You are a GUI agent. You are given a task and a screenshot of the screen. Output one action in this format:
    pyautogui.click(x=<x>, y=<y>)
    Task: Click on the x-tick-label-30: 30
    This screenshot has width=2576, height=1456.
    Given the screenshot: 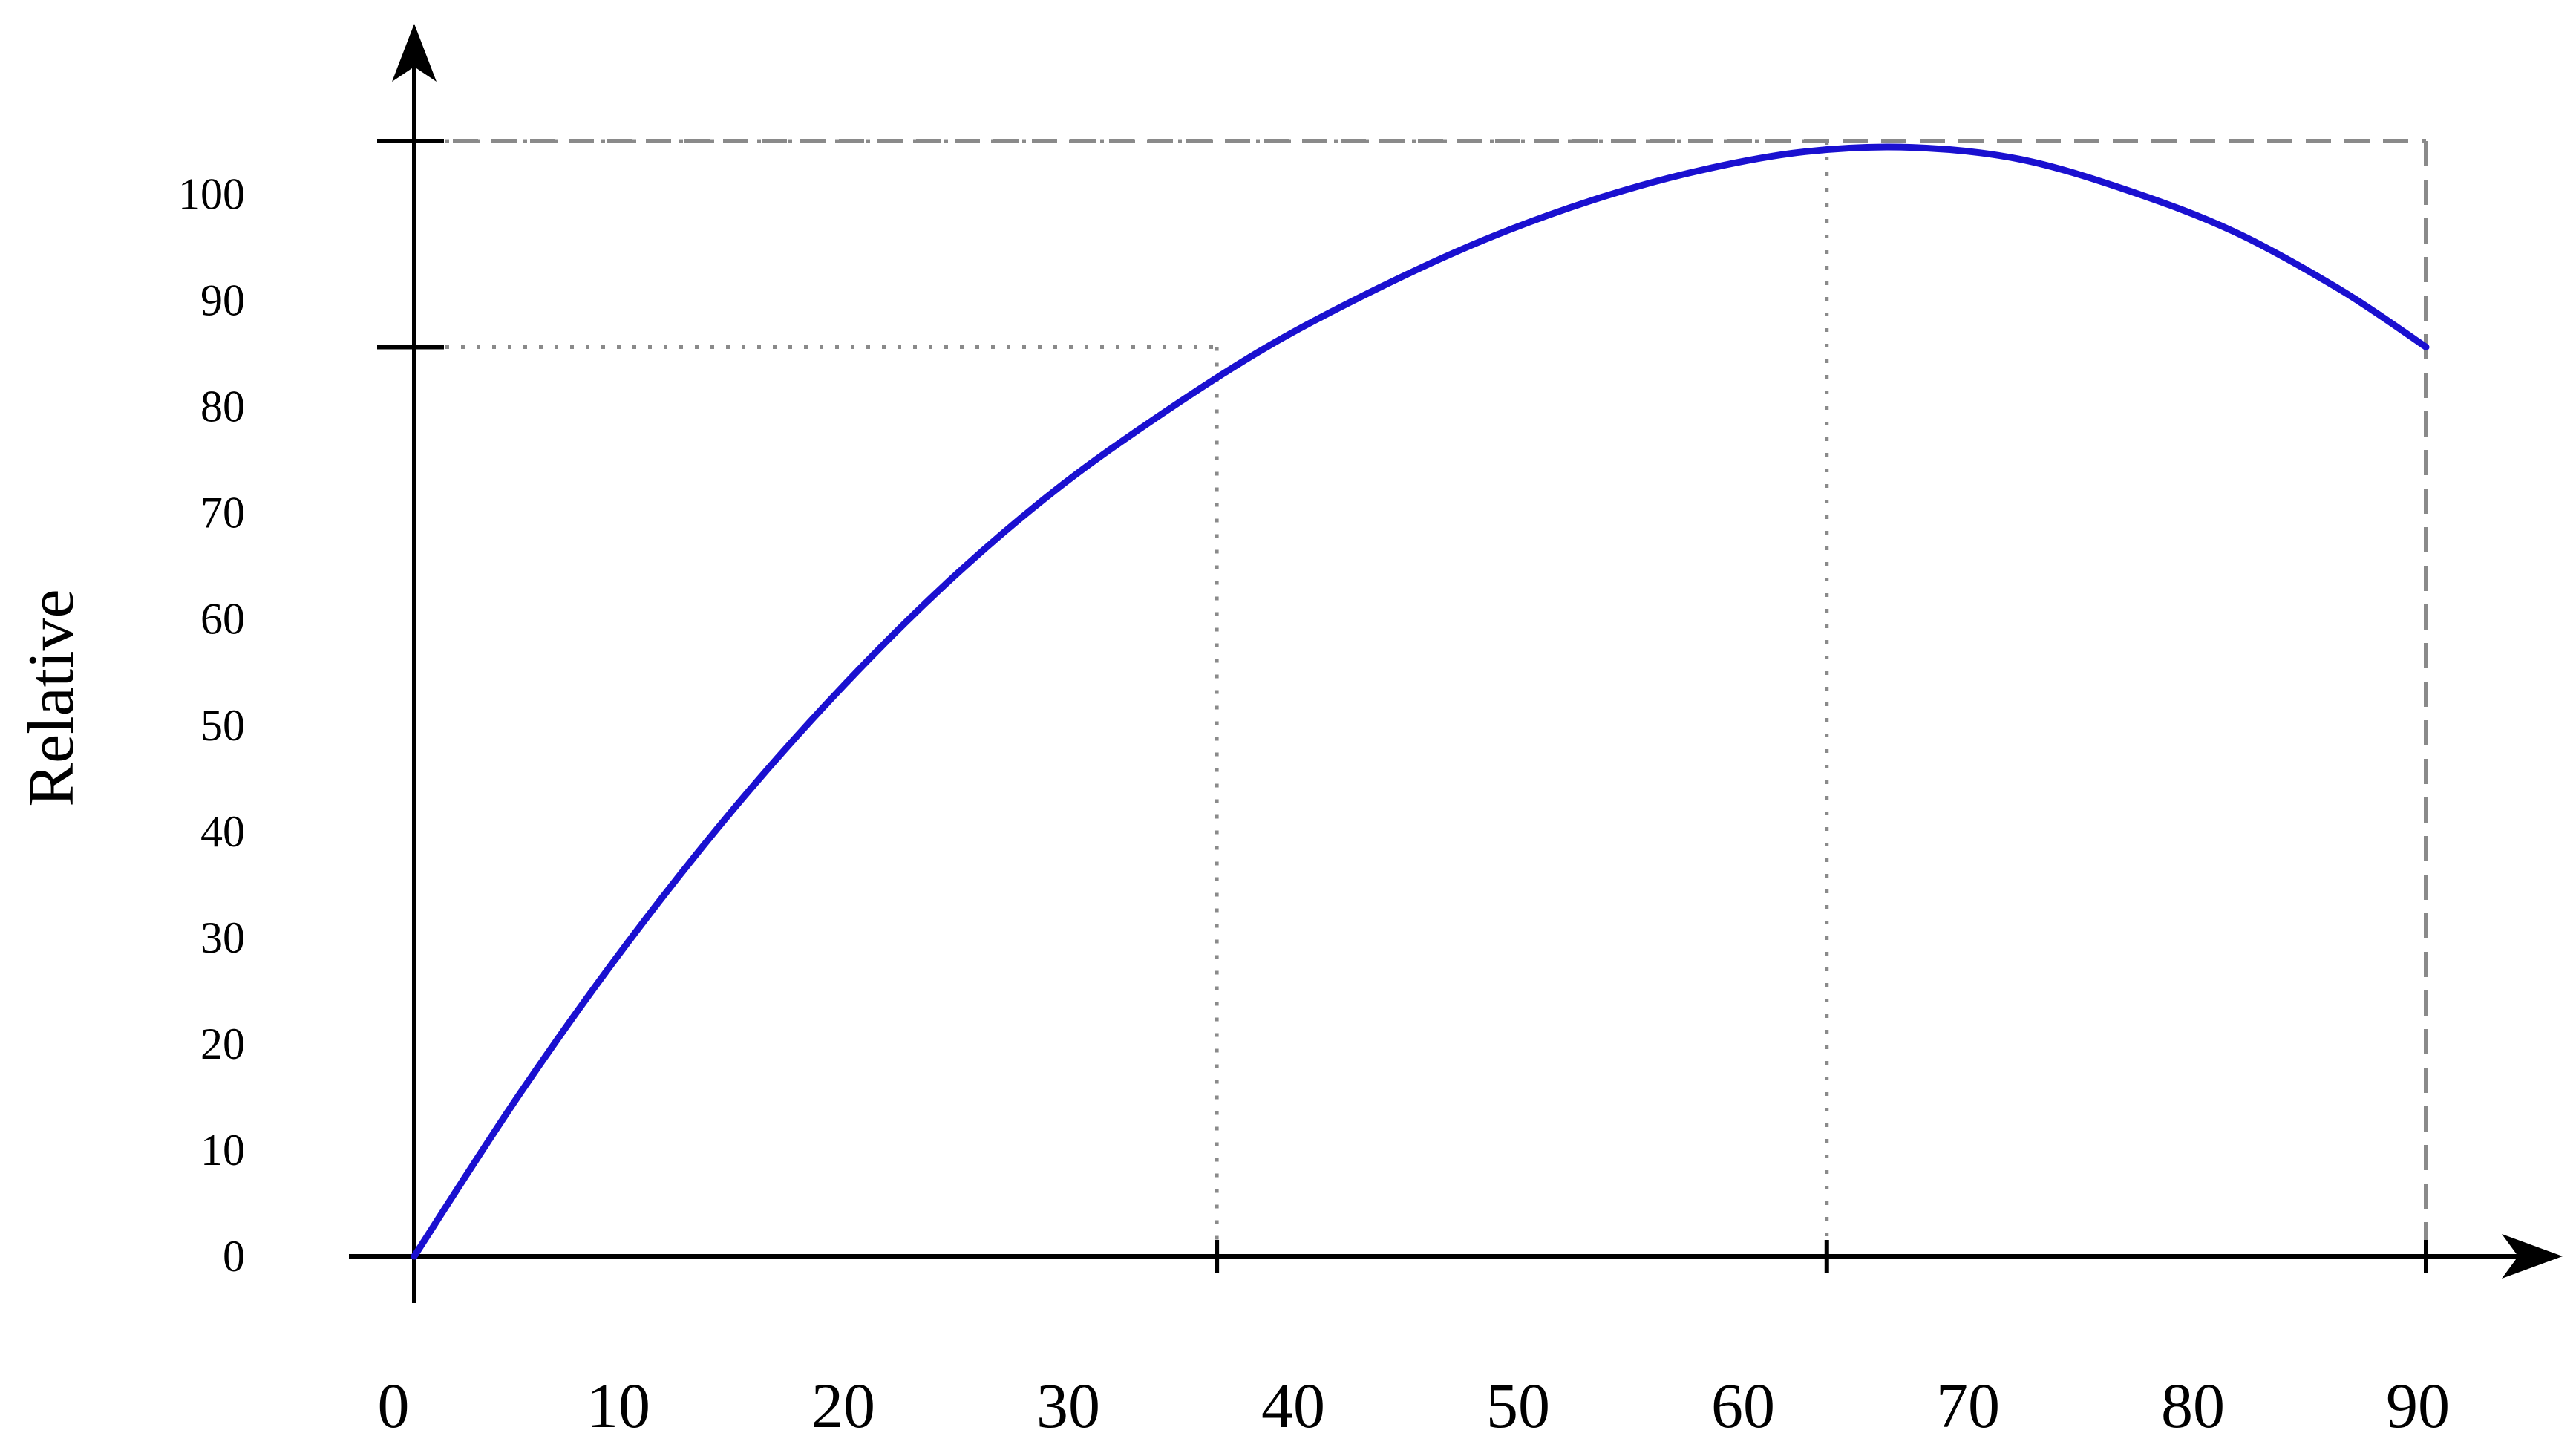 What is the action you would take?
    pyautogui.click(x=1068, y=1406)
    